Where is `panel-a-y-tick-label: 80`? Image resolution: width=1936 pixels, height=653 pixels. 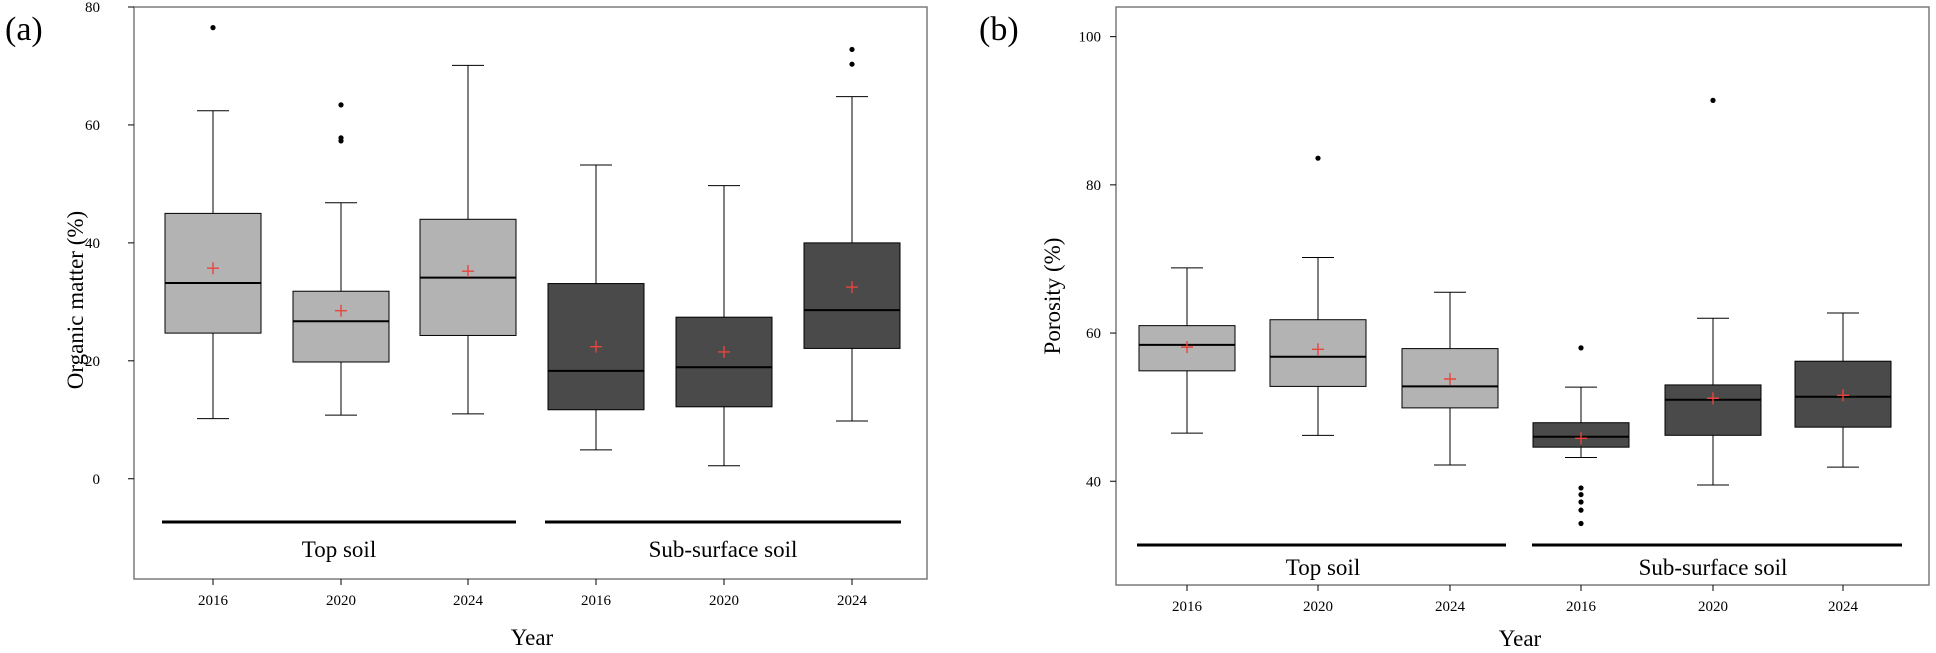 panel-a-y-tick-label: 80 is located at coordinates (92, 8).